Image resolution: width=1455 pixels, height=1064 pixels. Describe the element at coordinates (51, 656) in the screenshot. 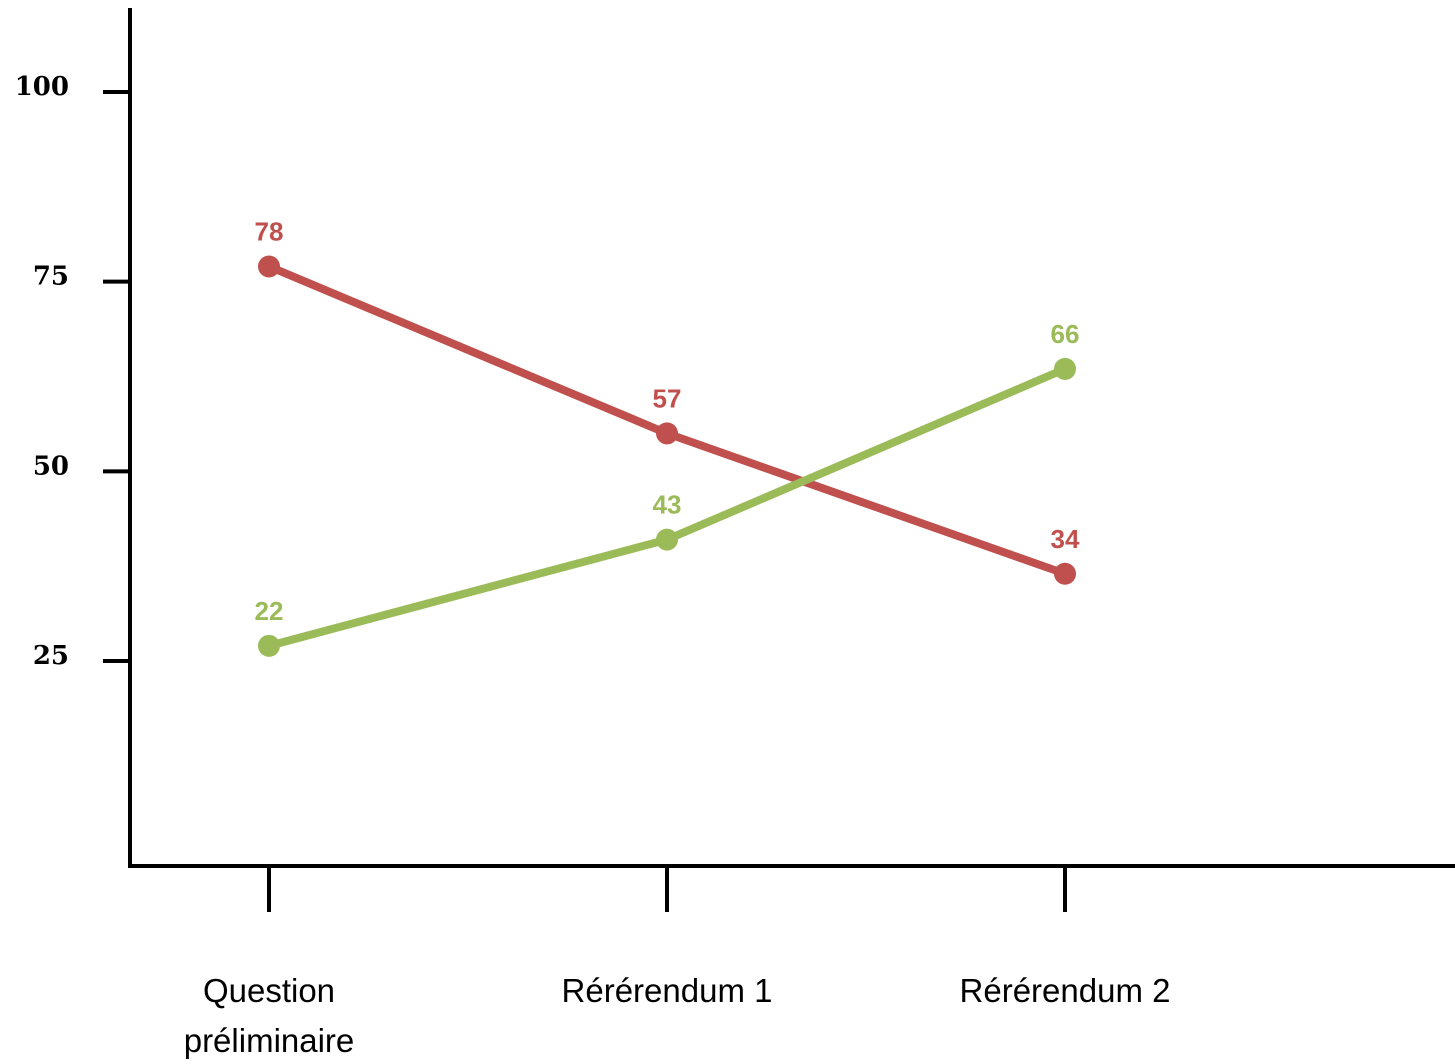

I see `y-tick-label: 25` at that location.